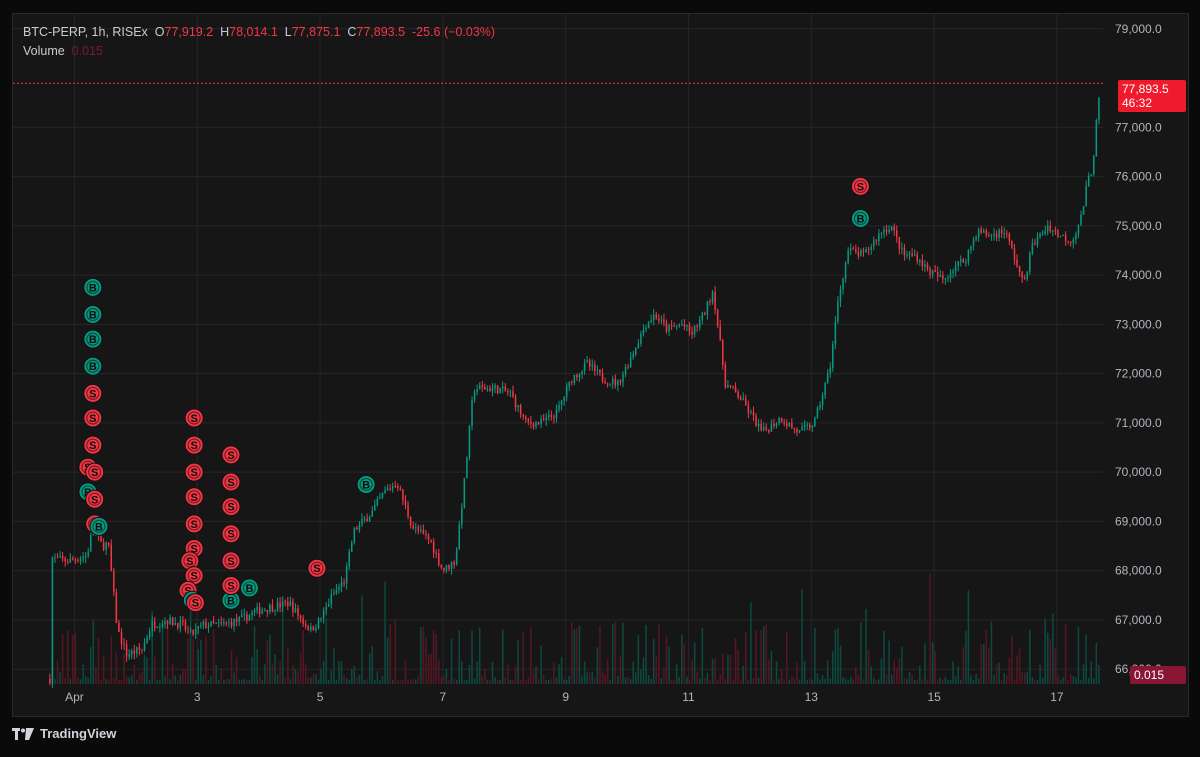 The width and height of the screenshot is (1200, 757). I want to click on buy-marker: B, so click(231, 600).